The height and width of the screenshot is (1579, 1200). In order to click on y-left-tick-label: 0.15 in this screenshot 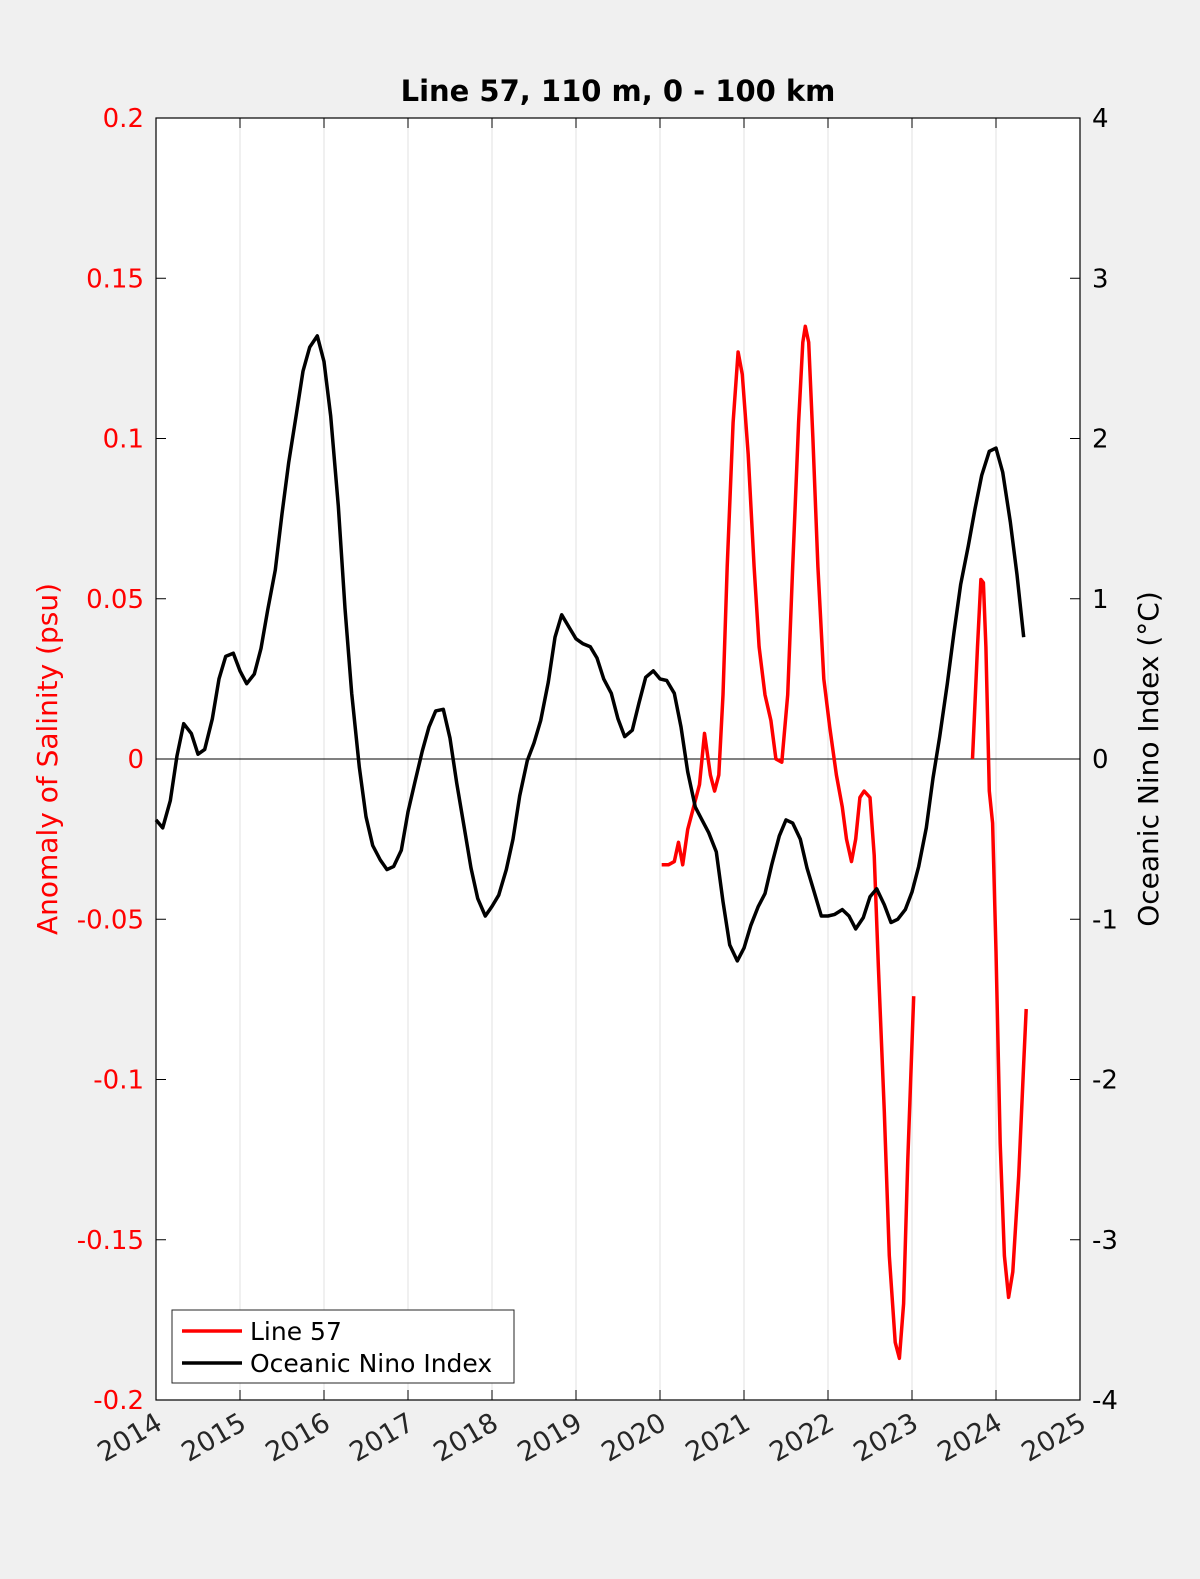, I will do `click(115, 279)`.